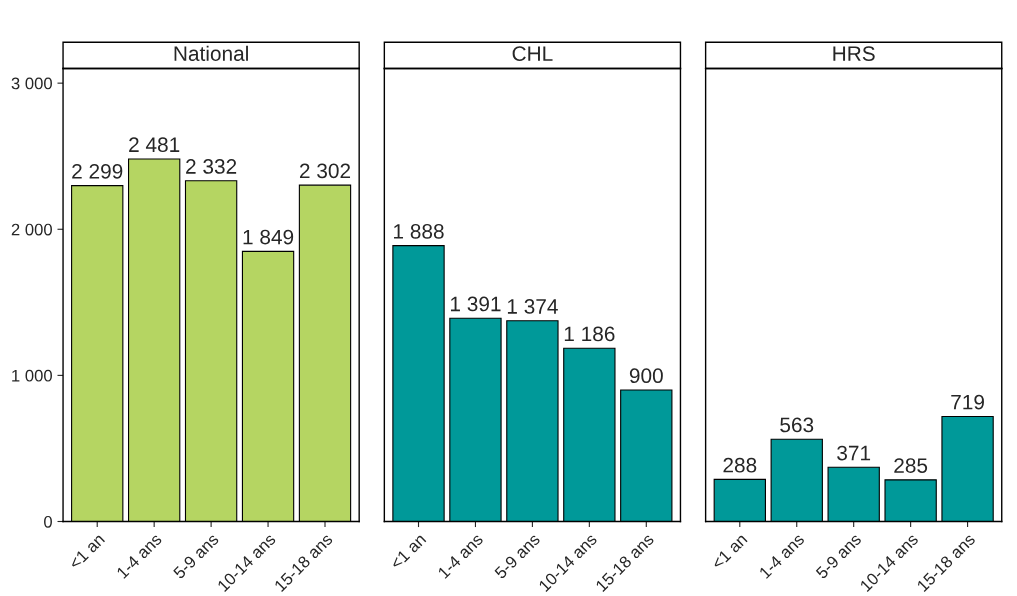 The image size is (1017, 596). I want to click on chart-title: National, so click(211, 53).